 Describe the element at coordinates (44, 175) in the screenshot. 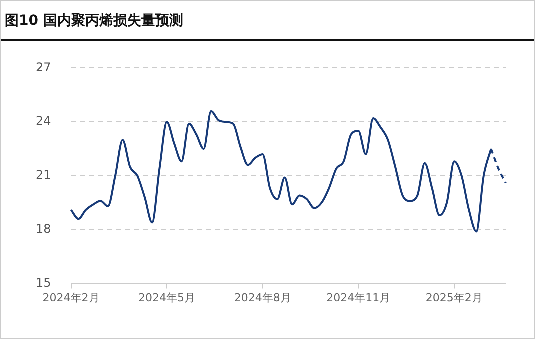

I see `y-tick-label: 21` at that location.